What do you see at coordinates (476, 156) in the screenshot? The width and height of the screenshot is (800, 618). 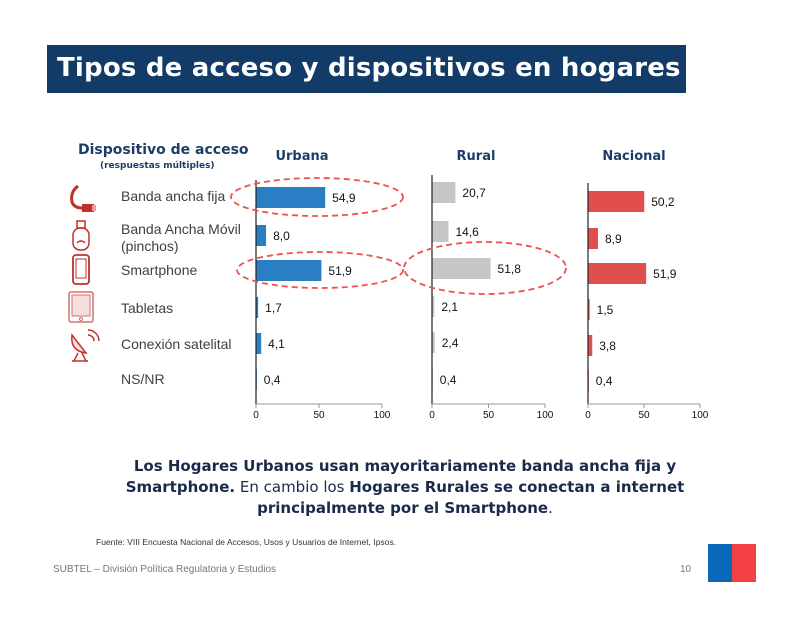 I see `chart-title-rural: Rural` at bounding box center [476, 156].